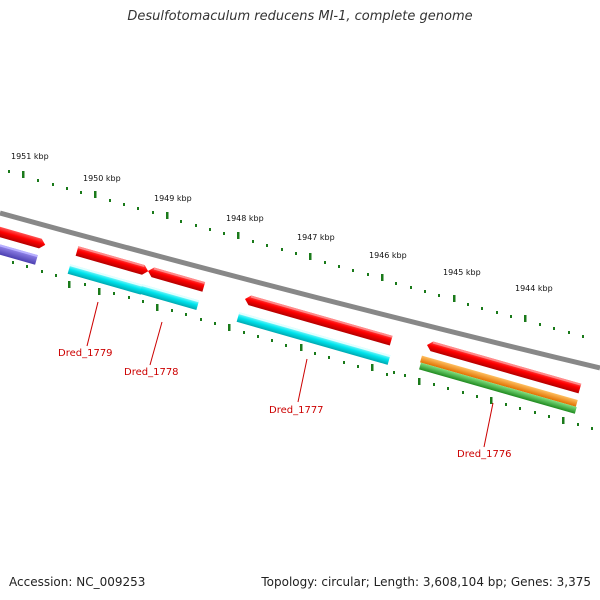 Image resolution: width=600 pixels, height=600 pixels. I want to click on gene-labels: Dred_1779 Dred_1778 Dred_1777 Dred_1776, so click(285, 404).